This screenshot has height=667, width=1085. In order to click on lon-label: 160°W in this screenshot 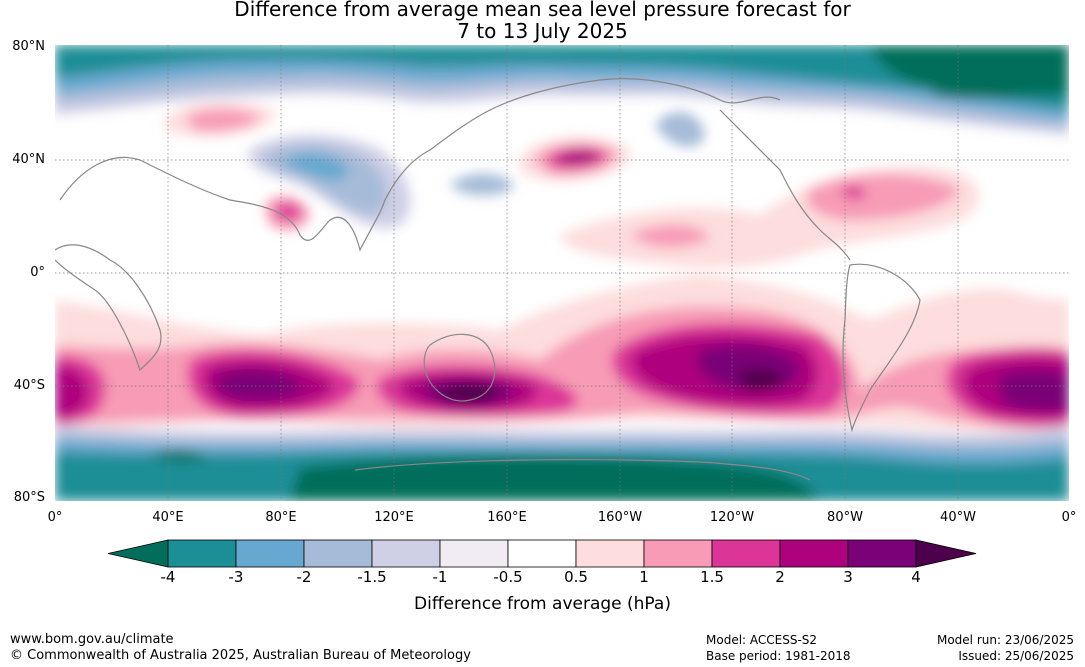, I will do `click(620, 517)`.